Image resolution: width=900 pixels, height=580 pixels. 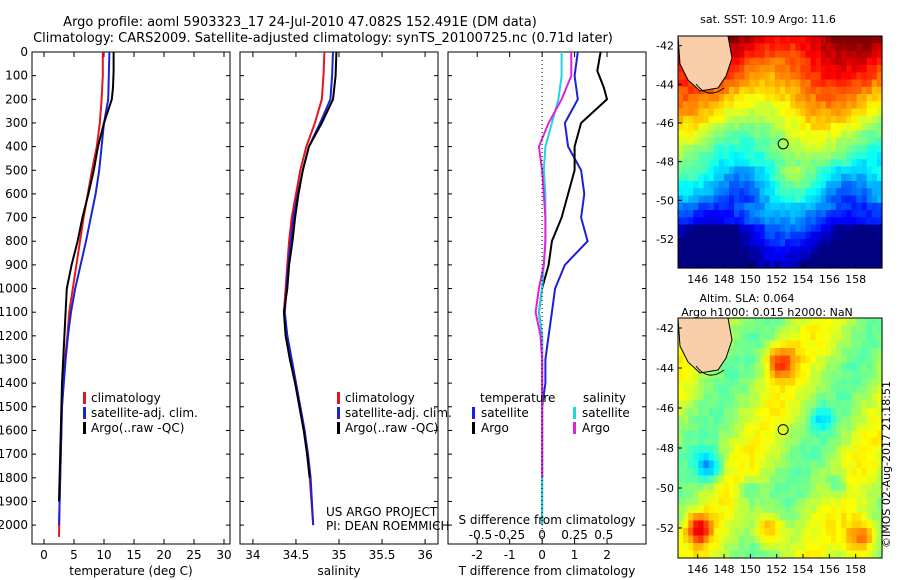 I want to click on xtick-label: 0, so click(x=542, y=555).